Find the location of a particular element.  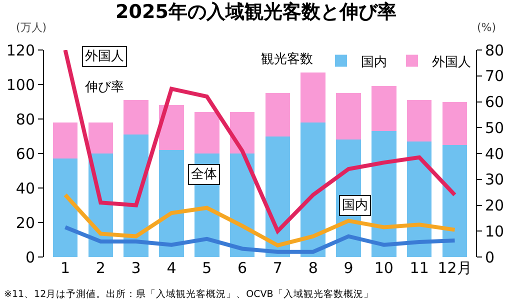

x-tick-label: 2 is located at coordinates (101, 268).